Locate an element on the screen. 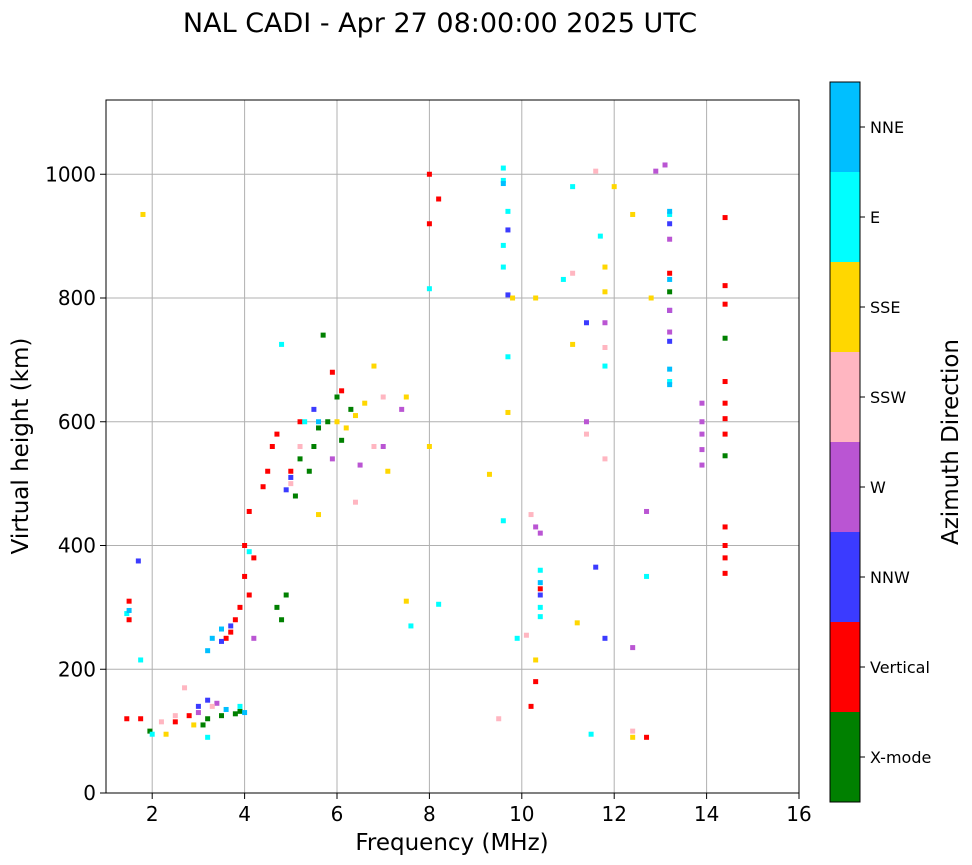 This screenshot has height=865, width=972. y-tick-label: 200 is located at coordinates (77, 669).